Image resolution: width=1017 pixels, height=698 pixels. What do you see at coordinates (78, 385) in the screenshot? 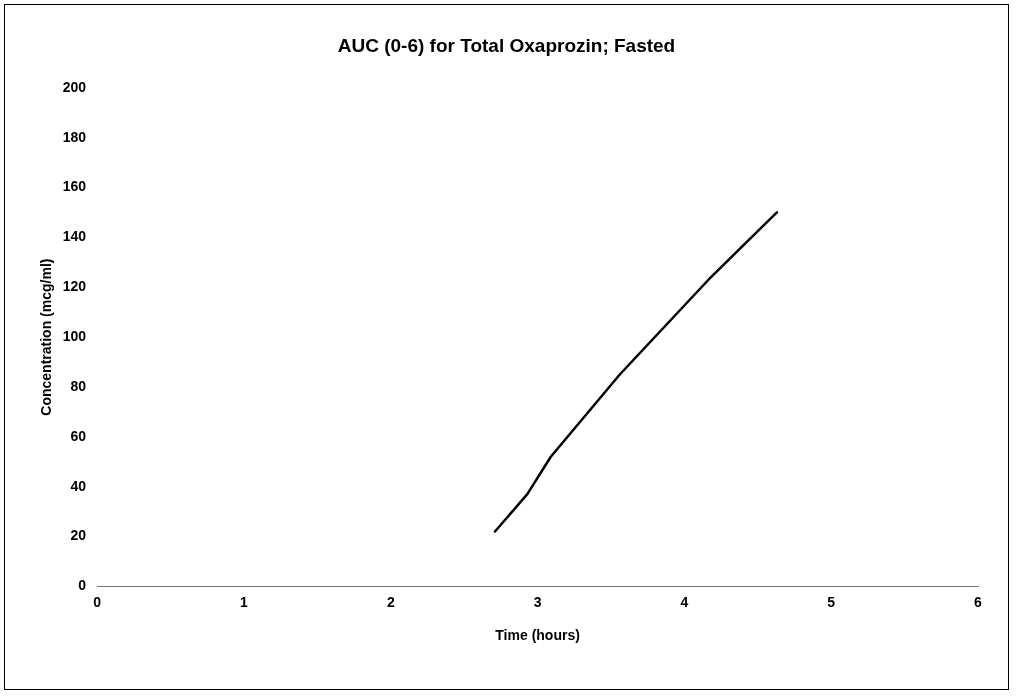
I see `y-tick-label: 80` at bounding box center [78, 385].